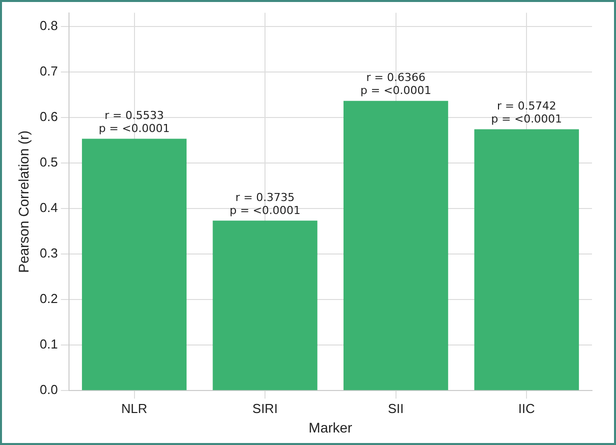 This screenshot has height=445, width=616. Describe the element at coordinates (49, 298) in the screenshot. I see `y-tick-label: 0.2` at that location.